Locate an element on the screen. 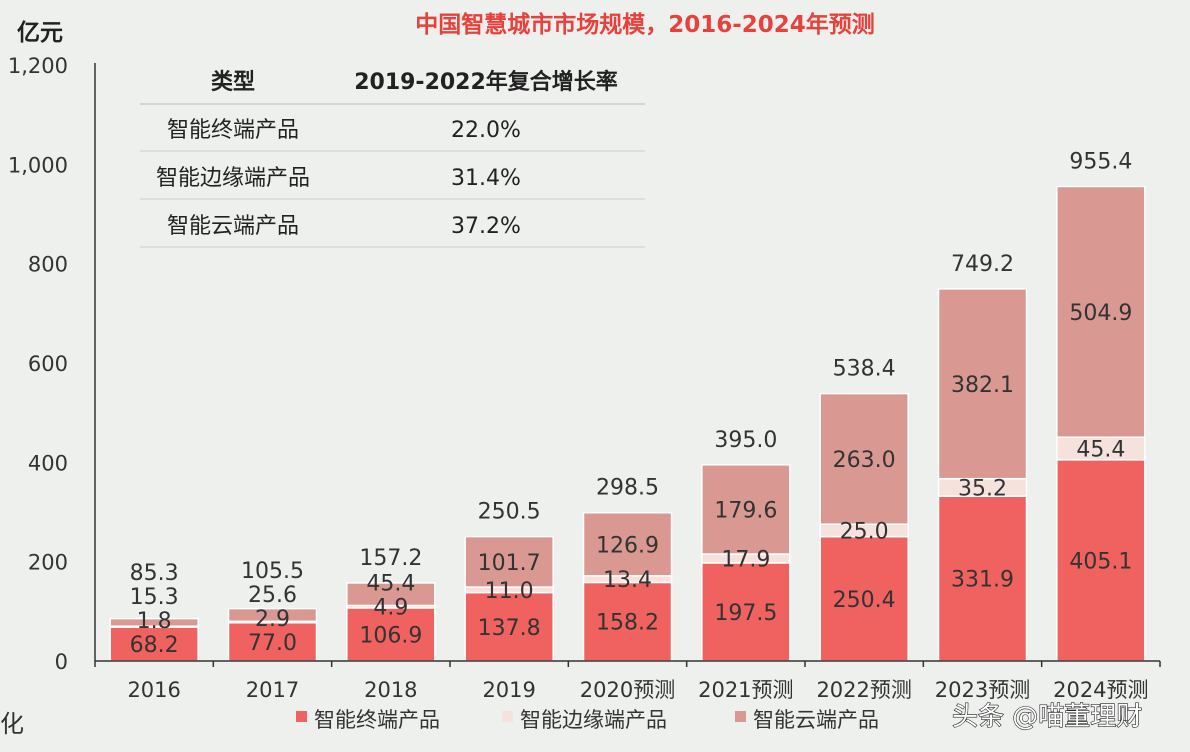  data-label: 126.9 is located at coordinates (627, 545).